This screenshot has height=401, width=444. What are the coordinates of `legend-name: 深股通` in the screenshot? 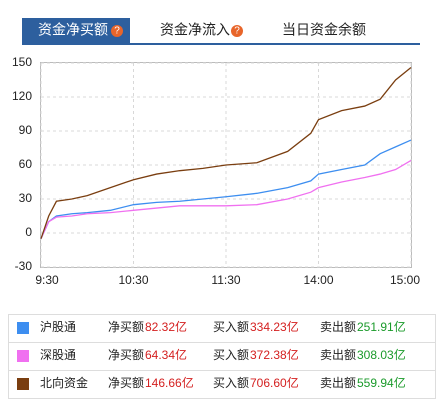 It's located at (58, 355).